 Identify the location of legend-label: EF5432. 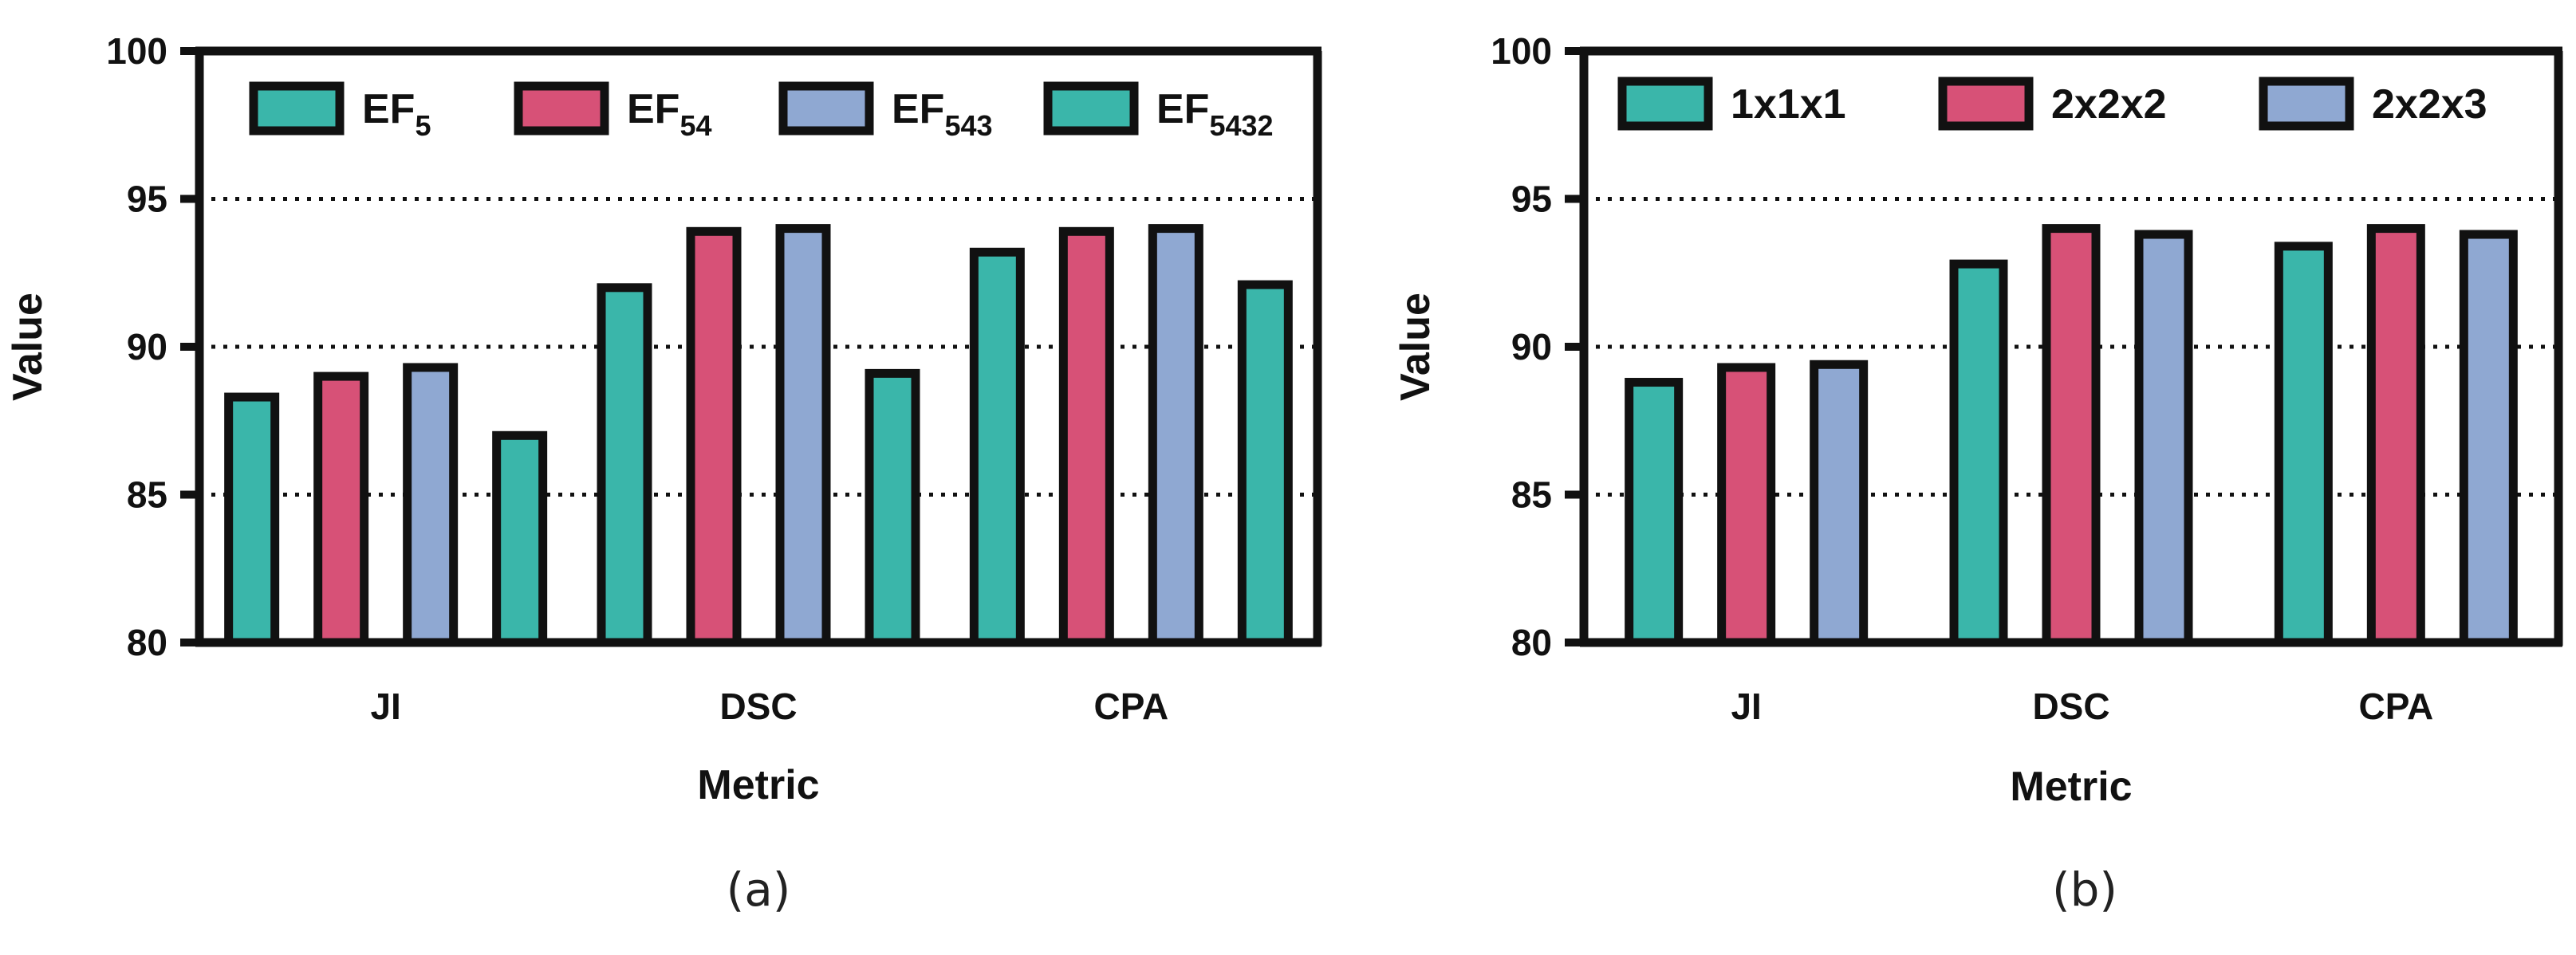
(1215, 114).